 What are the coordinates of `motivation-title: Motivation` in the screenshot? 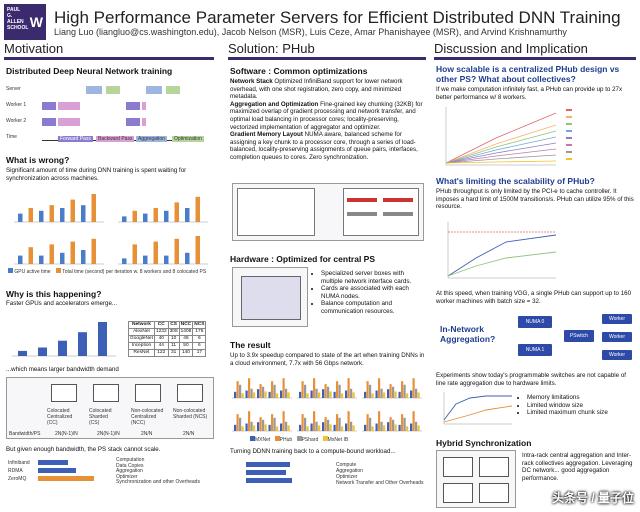 It's located at (34, 48).